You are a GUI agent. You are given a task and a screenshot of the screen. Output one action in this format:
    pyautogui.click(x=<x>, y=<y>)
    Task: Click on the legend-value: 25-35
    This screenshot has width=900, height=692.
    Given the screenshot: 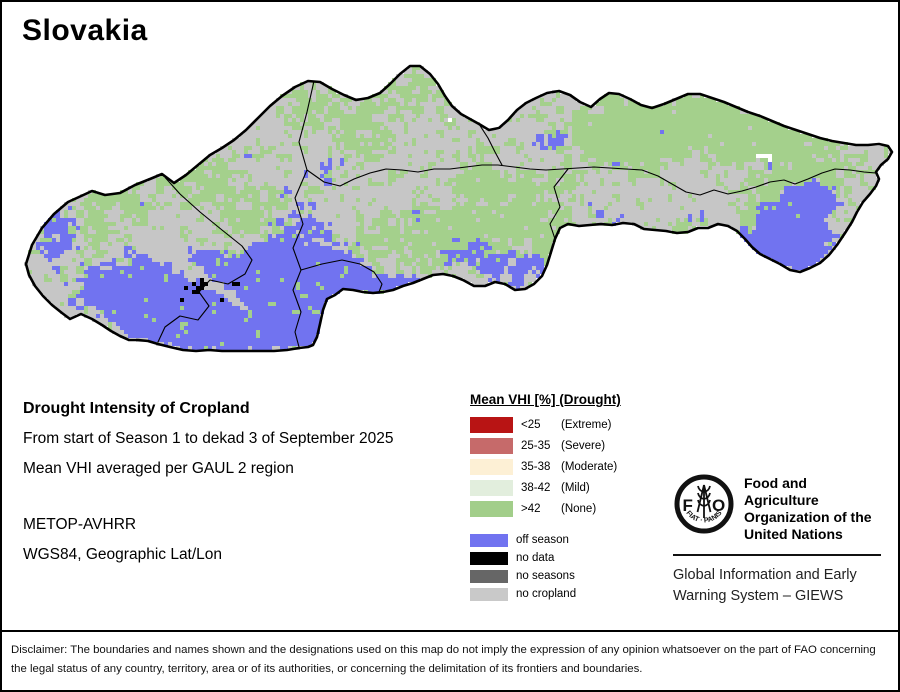 What is the action you would take?
    pyautogui.click(x=536, y=445)
    